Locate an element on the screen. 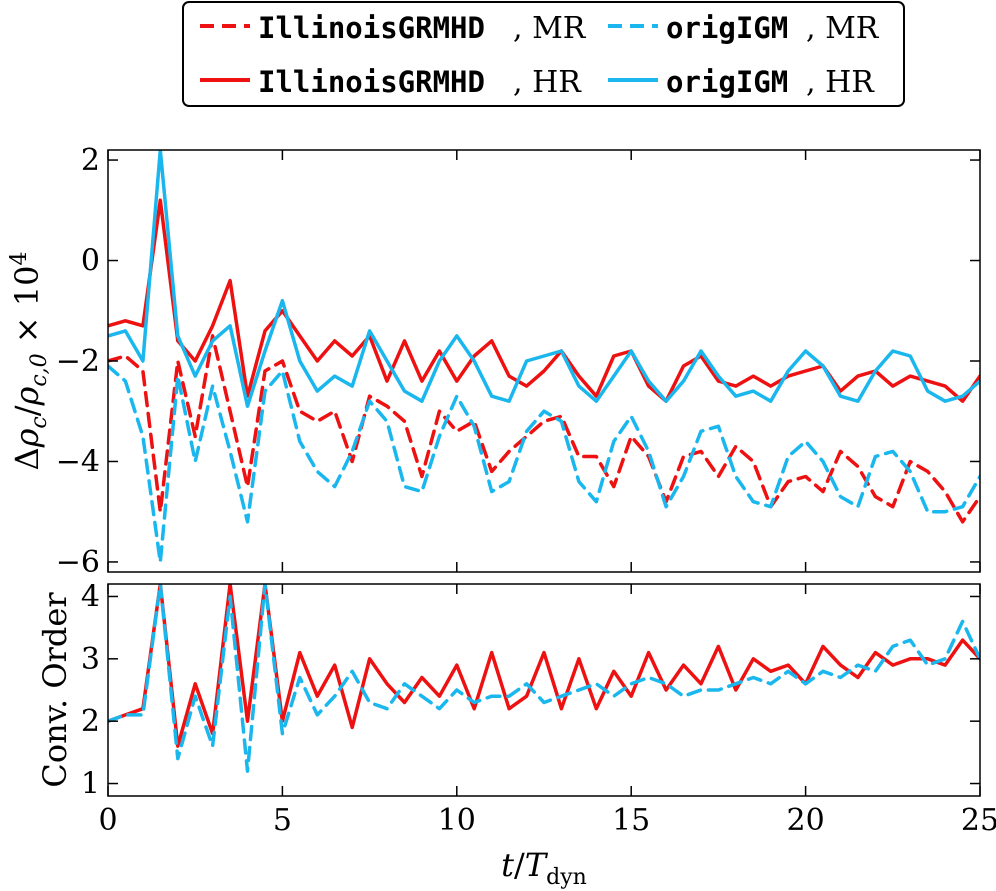  bottom-ytick-label: 3 is located at coordinates (90, 659).